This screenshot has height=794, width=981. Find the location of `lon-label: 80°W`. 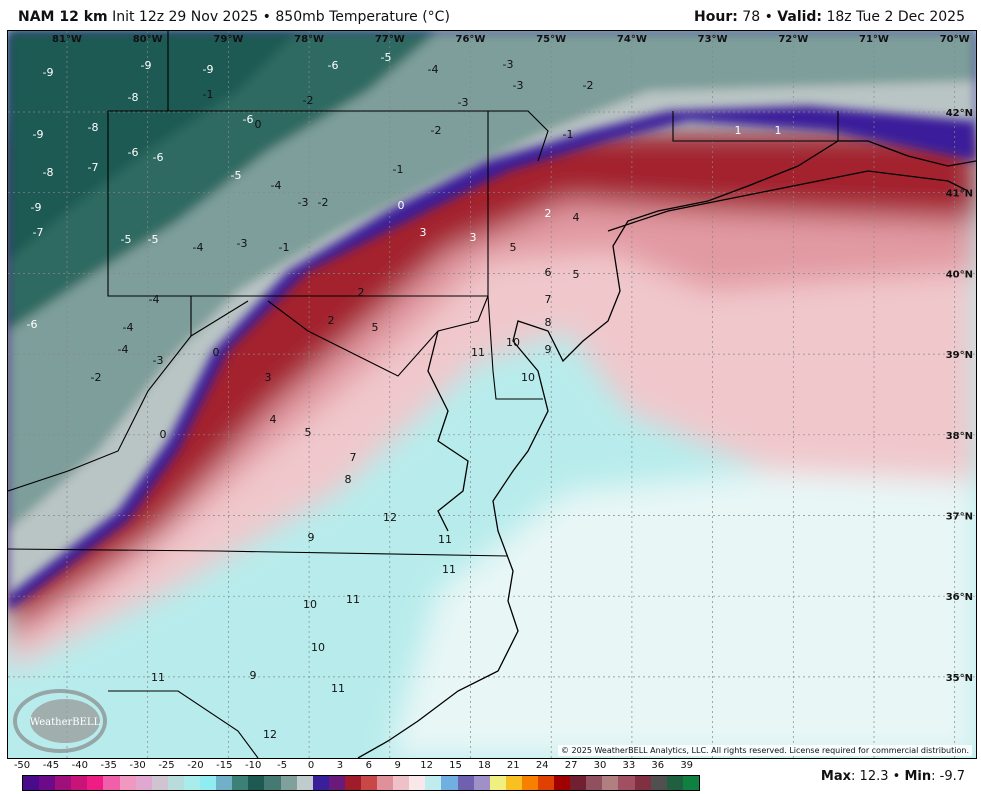

lon-label: 80°W is located at coordinates (148, 39).